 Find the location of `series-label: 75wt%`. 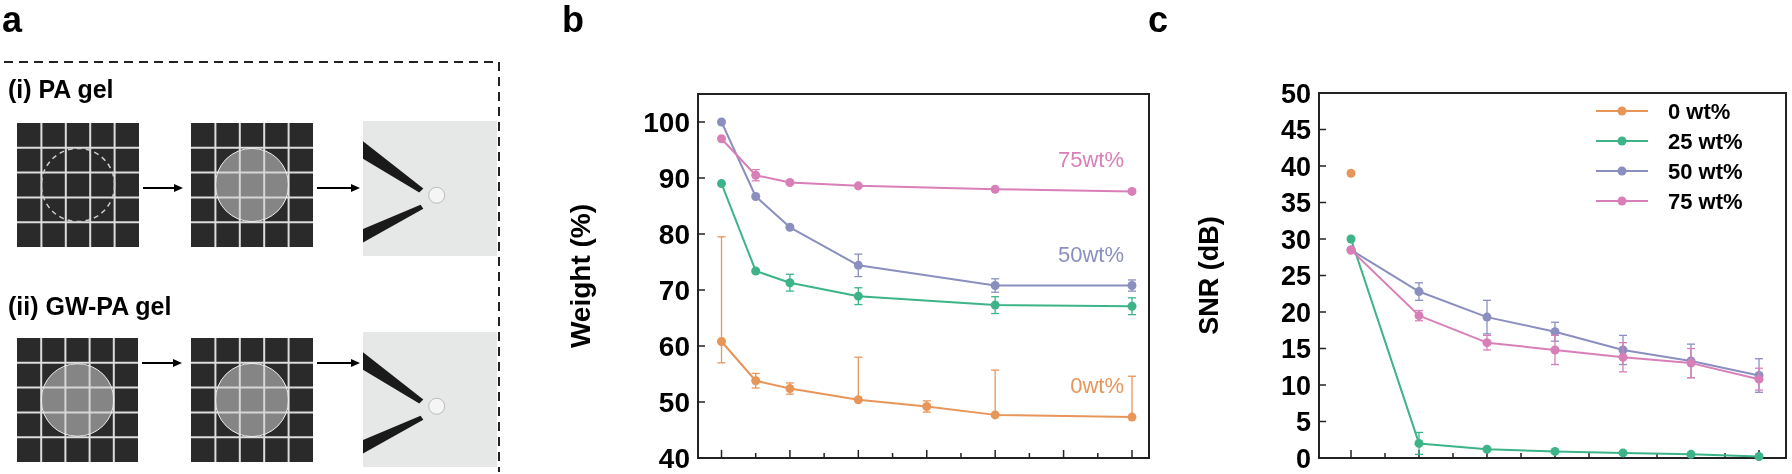

series-label: 75wt% is located at coordinates (1090, 160).